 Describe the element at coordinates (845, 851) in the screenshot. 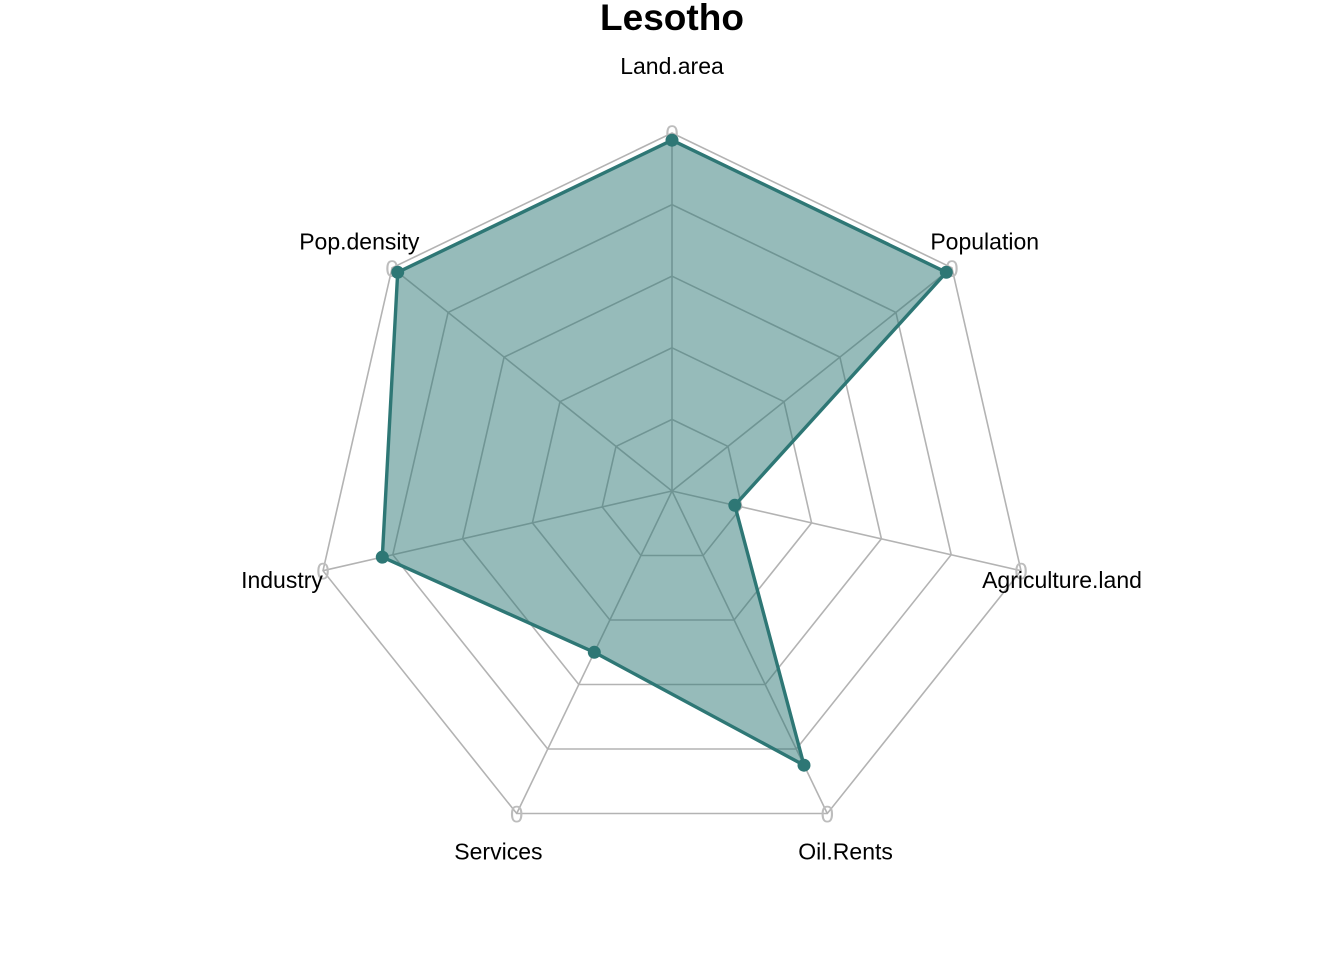

I see `axis-label-oil-rents: Oil.Rents` at that location.